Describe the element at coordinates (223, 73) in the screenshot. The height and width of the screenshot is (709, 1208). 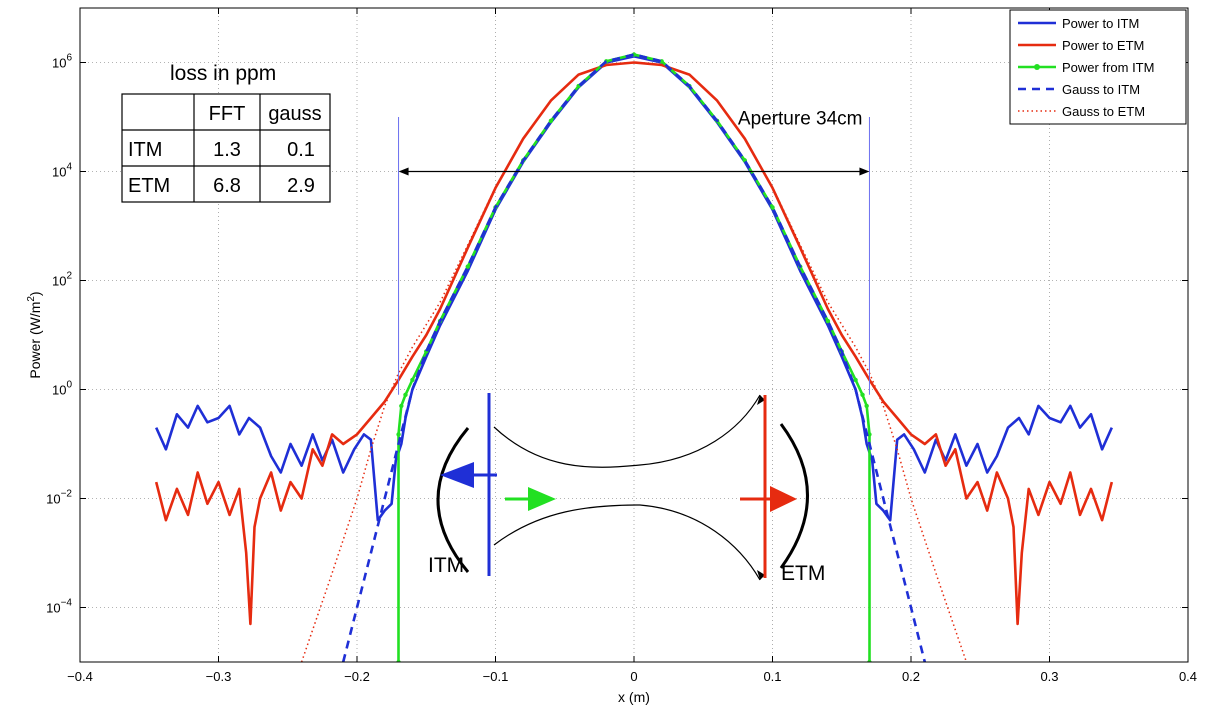
I see `loss-table-title: loss in ppm` at that location.